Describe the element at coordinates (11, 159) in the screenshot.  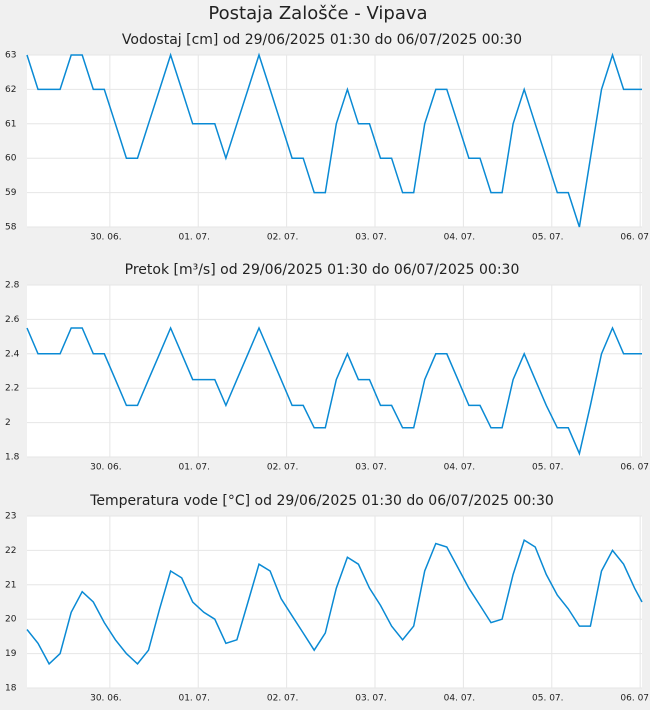
I see `y-tick-label: 60` at that location.